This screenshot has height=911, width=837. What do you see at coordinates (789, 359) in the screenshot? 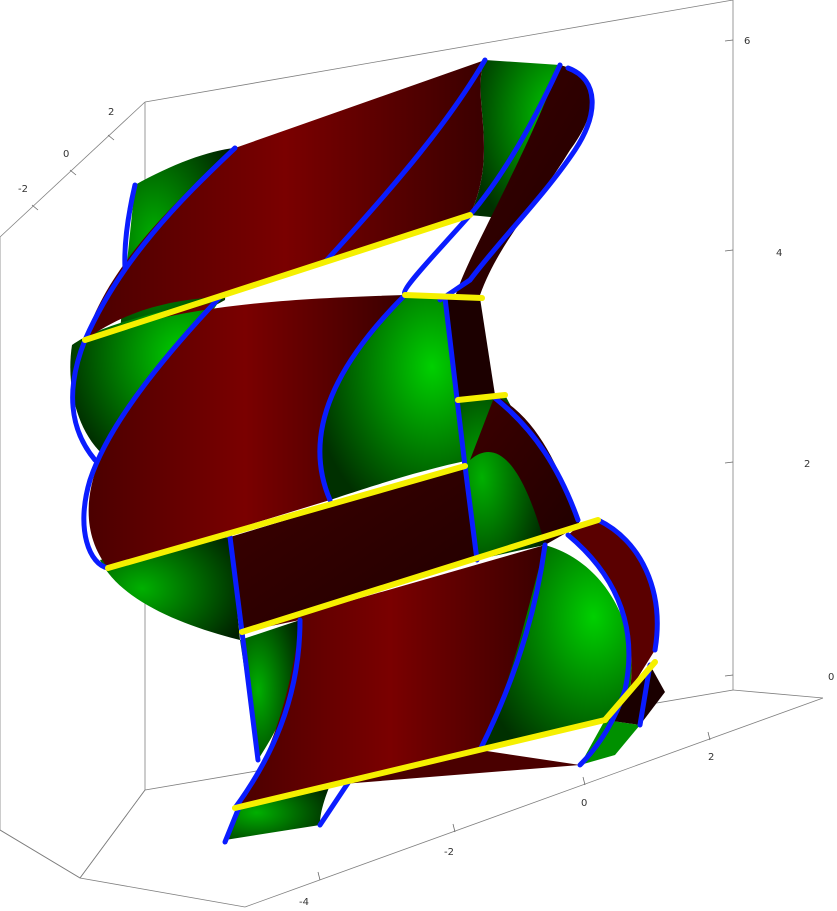
I see `vertical-axis-labels: 6 4 2 0` at bounding box center [789, 359].